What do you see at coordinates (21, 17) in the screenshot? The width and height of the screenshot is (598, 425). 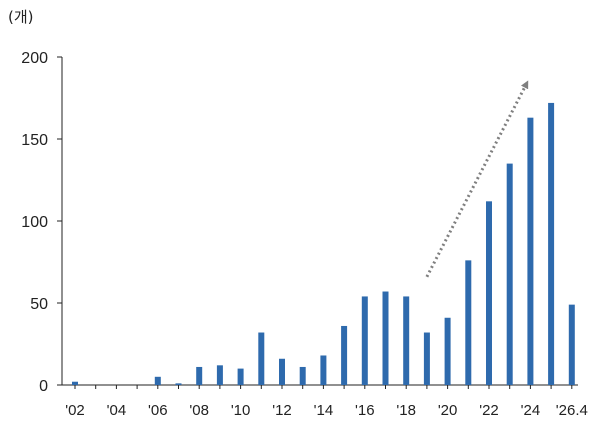 I see `unit-label: (개)` at bounding box center [21, 17].